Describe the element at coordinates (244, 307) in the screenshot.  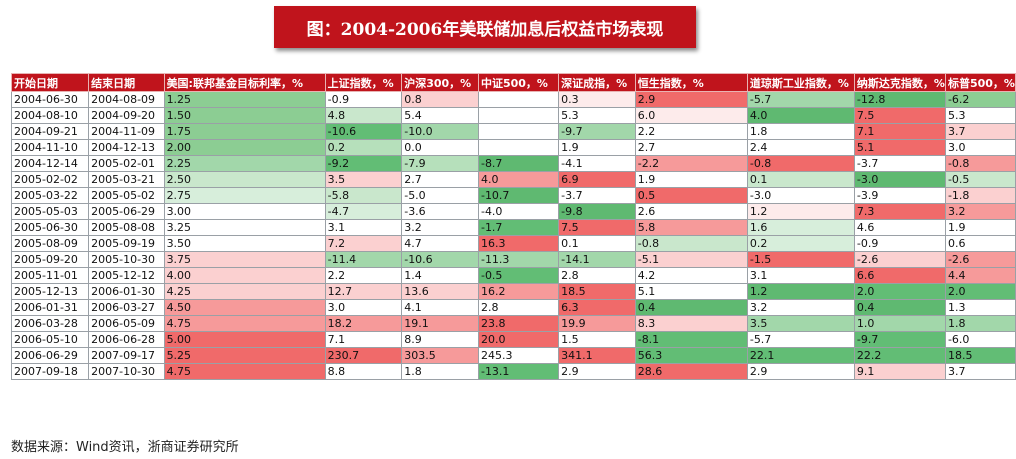
I see `table-cell: 4.50` at that location.